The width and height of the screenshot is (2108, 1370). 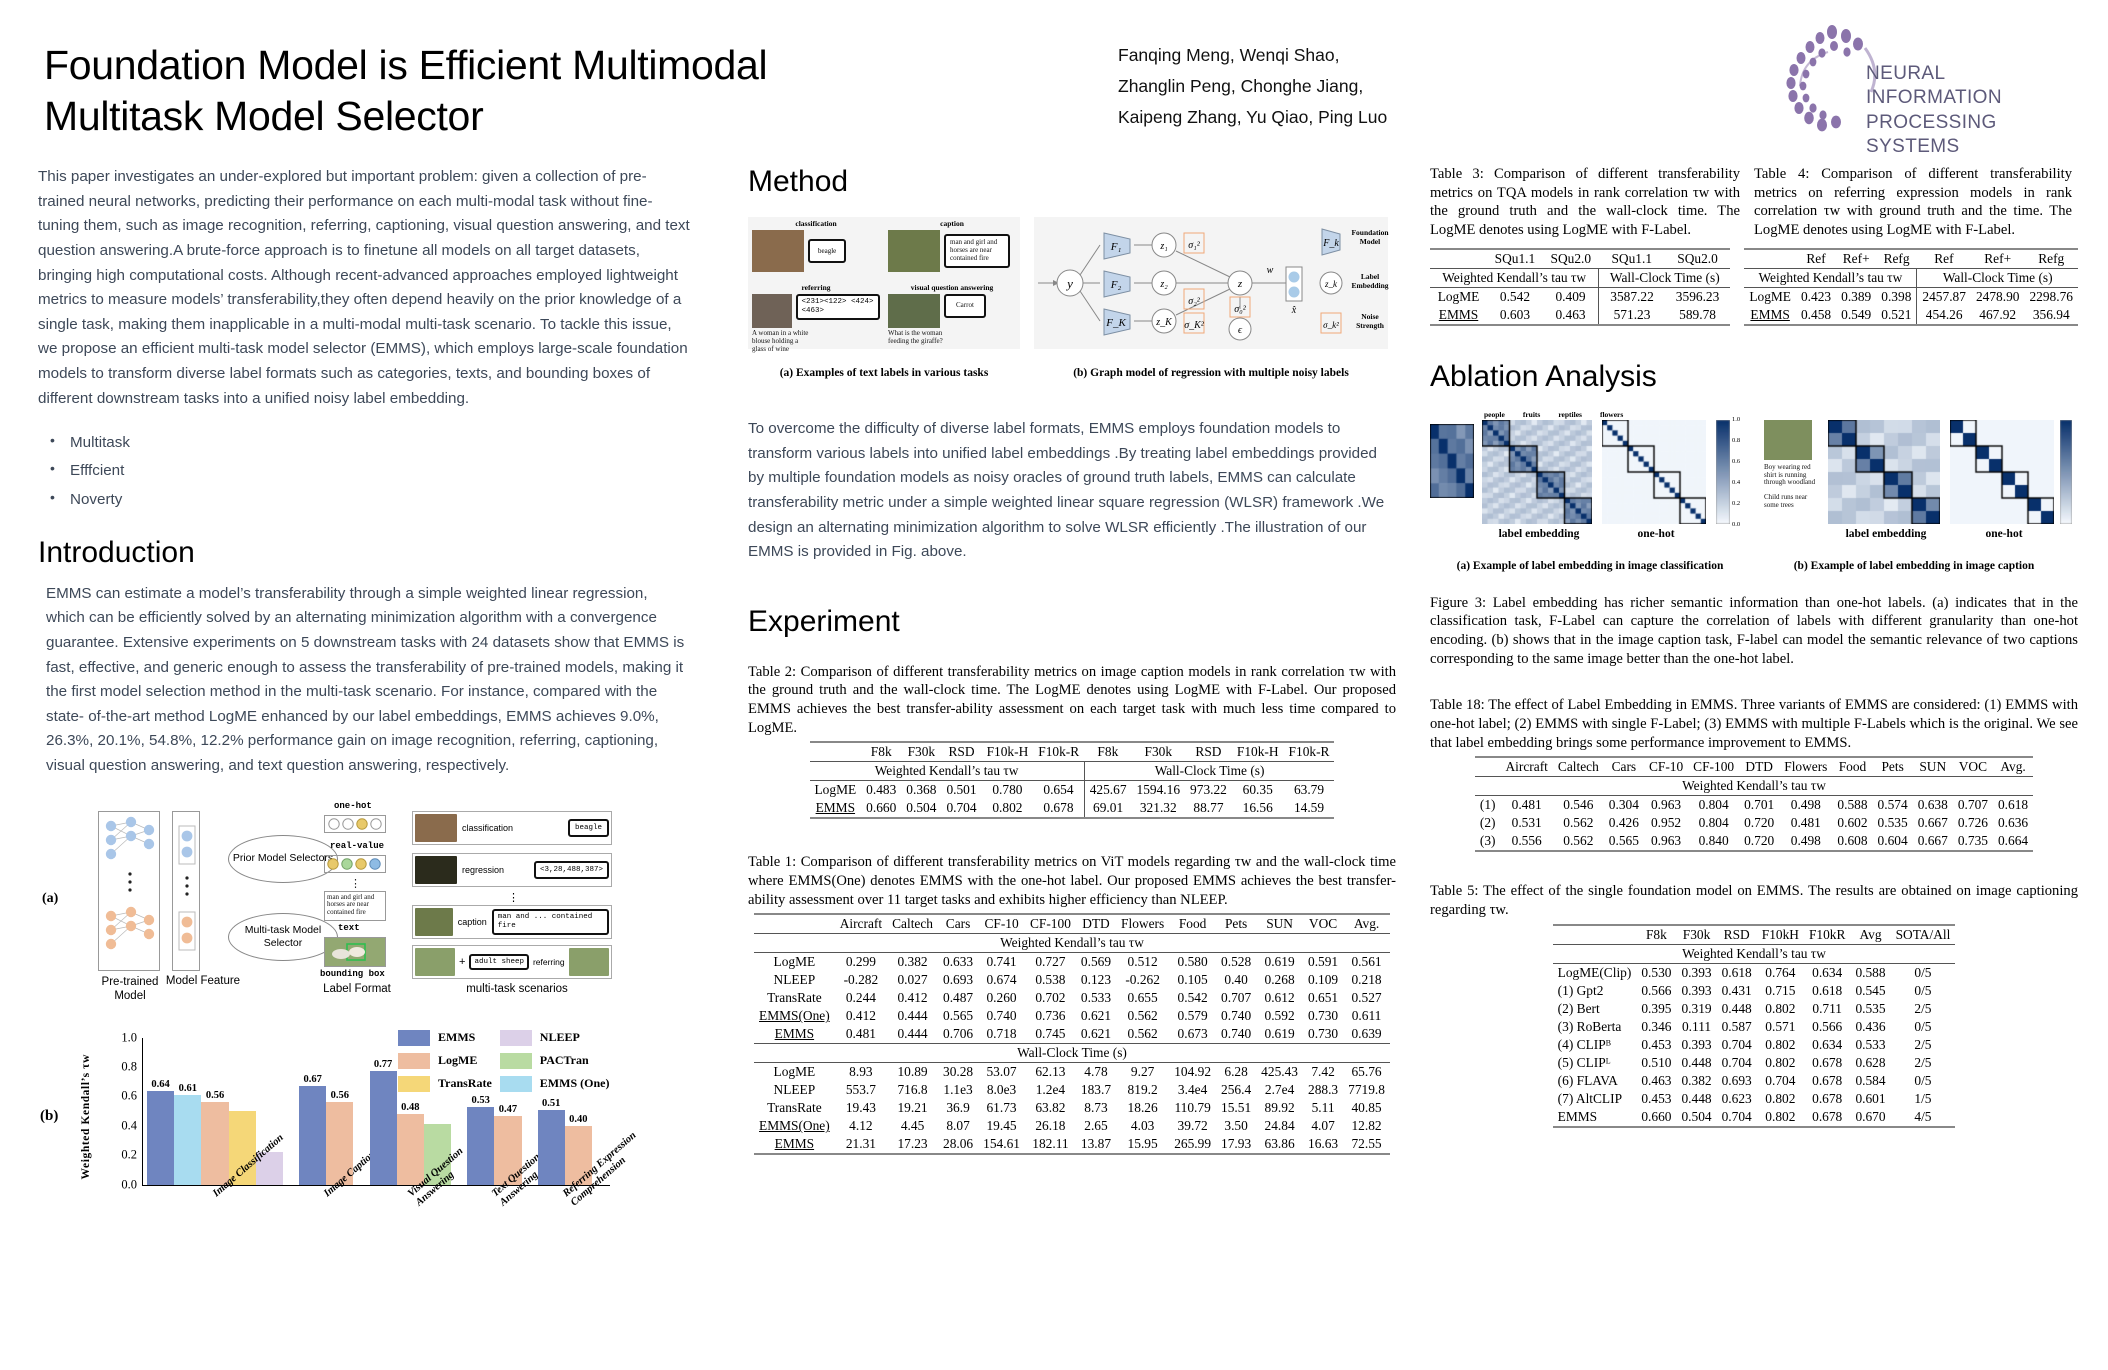 What do you see at coordinates (357, 845) in the screenshot?
I see `format-label-real-value: real-value` at bounding box center [357, 845].